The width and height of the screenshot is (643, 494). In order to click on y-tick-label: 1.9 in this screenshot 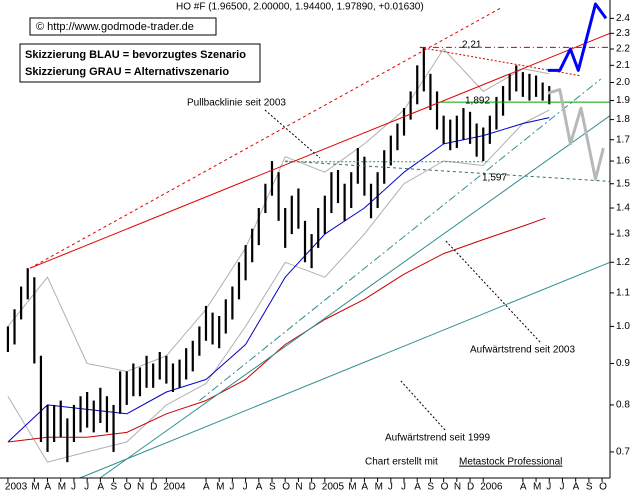, I will do `click(623, 100)`.